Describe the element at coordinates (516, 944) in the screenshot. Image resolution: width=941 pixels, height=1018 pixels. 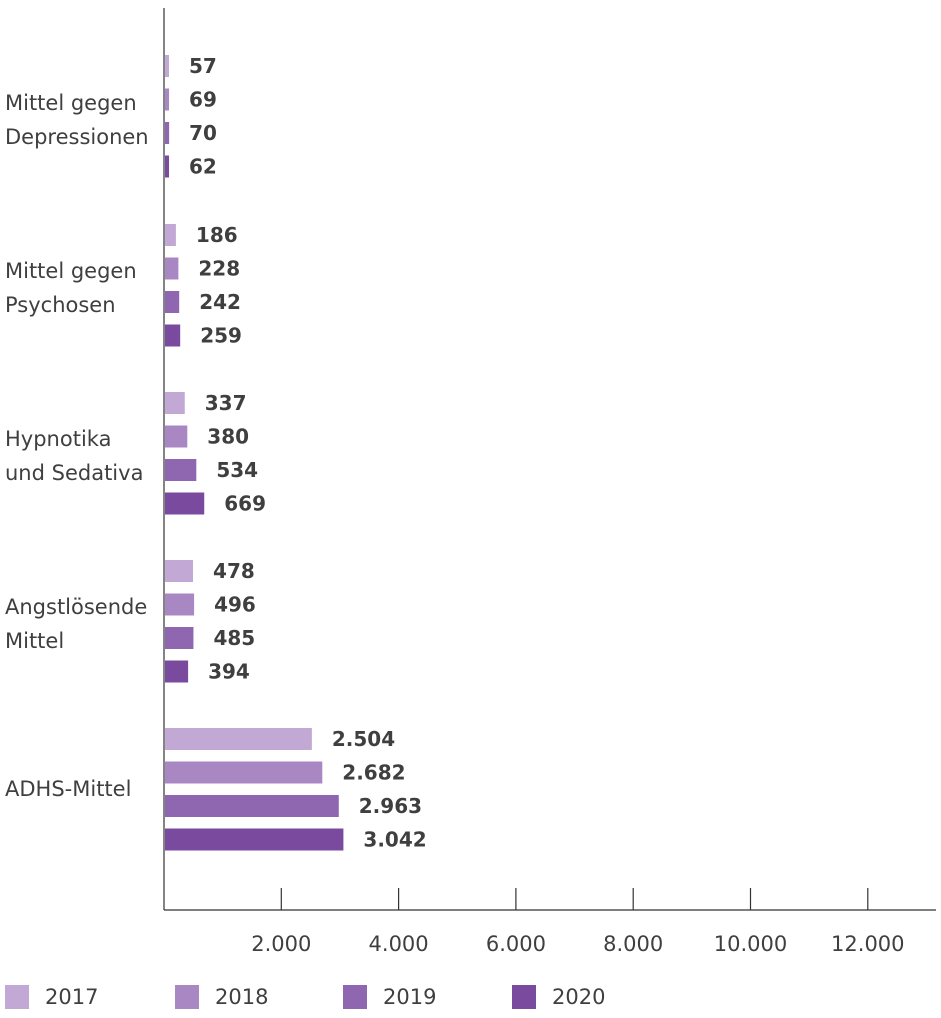
I see `x-tick-label: 6.000` at that location.